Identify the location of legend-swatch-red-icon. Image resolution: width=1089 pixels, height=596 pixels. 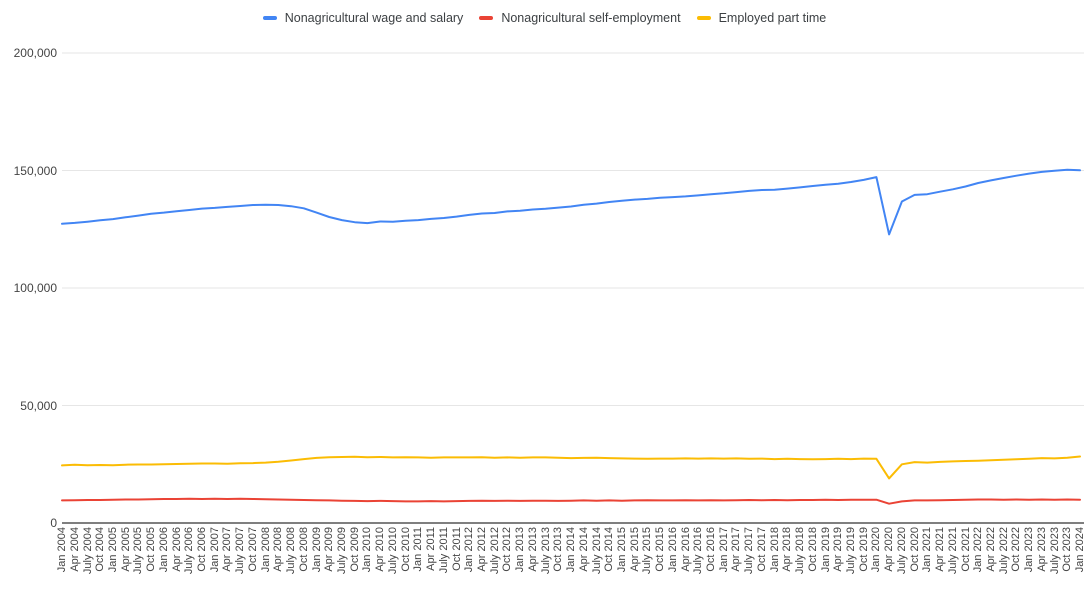
(486, 18).